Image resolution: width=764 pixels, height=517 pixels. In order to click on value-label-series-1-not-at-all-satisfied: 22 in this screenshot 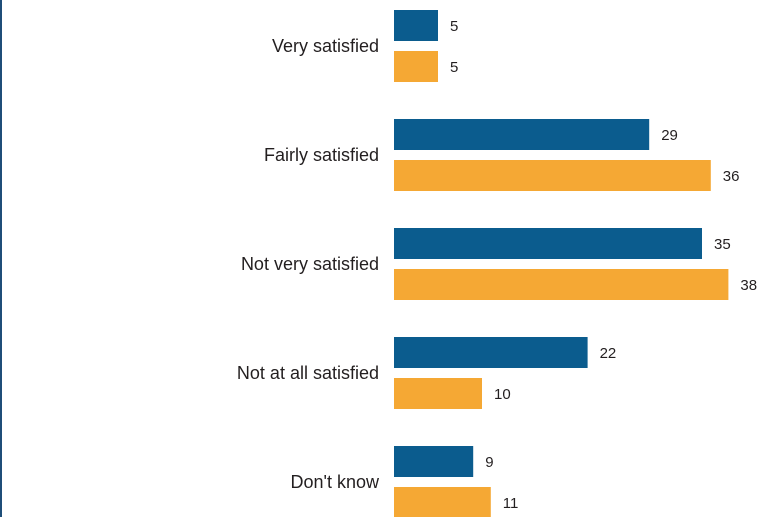, I will do `click(608, 353)`.